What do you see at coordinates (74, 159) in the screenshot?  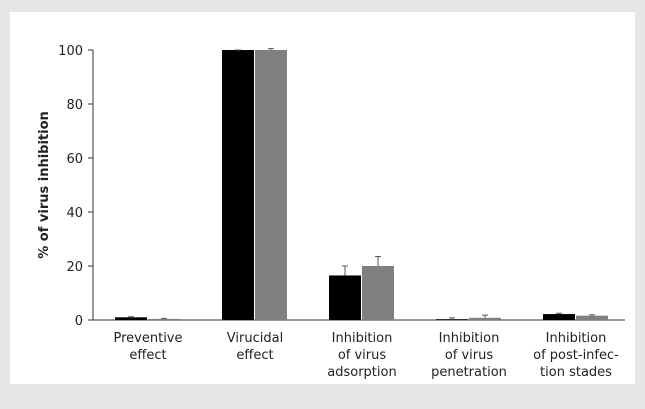 I see `y-tick-label: 60` at bounding box center [74, 159].